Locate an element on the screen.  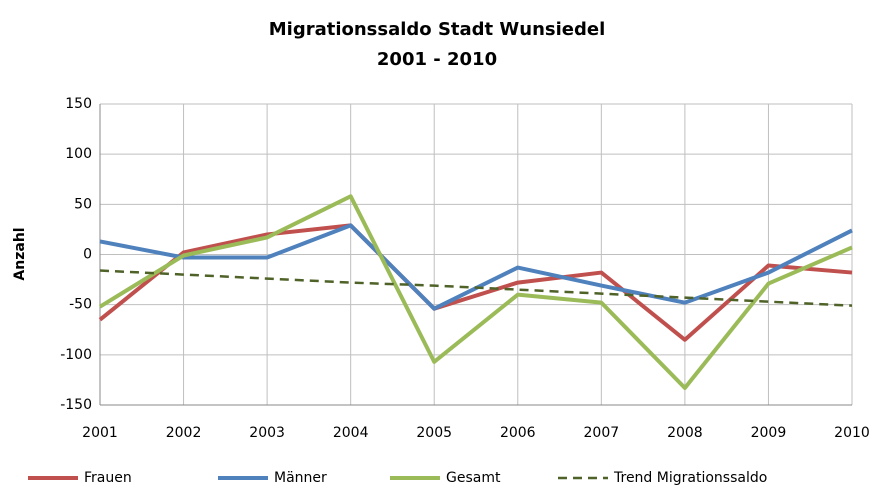
y-tick-label: -150 is located at coordinates (76, 405).